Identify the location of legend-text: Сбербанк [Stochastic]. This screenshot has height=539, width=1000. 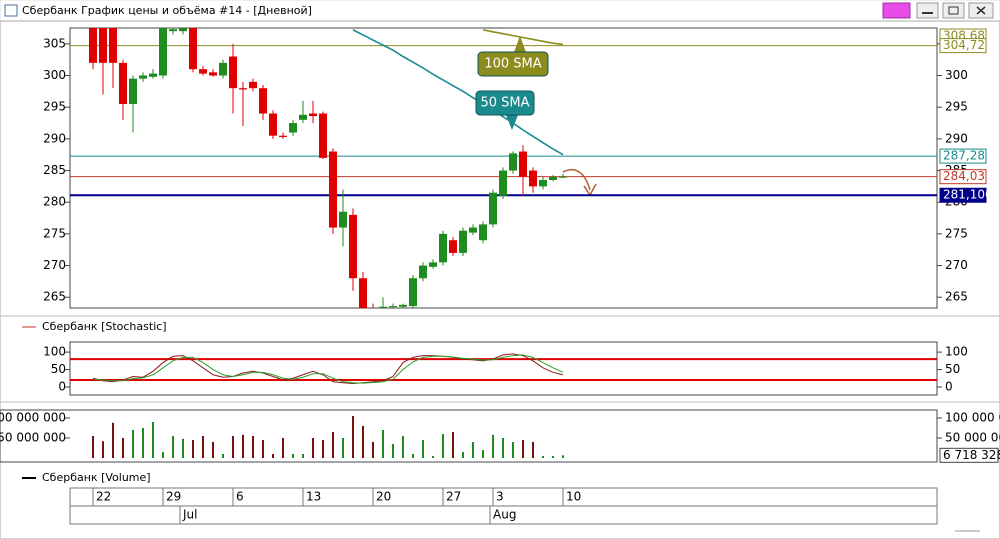
(104, 326).